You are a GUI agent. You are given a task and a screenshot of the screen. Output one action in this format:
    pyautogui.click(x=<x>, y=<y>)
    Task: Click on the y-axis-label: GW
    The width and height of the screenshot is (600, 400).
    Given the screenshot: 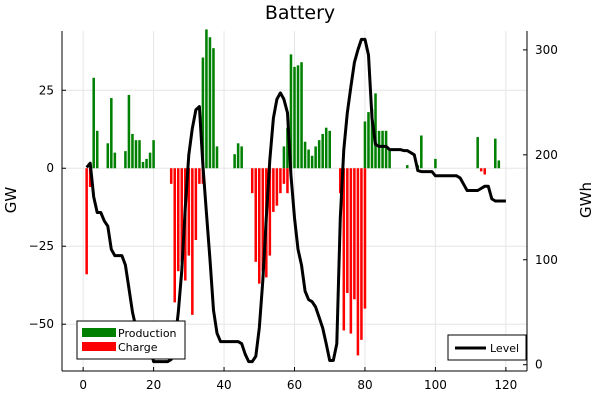 What is the action you would take?
    pyautogui.click(x=11, y=200)
    